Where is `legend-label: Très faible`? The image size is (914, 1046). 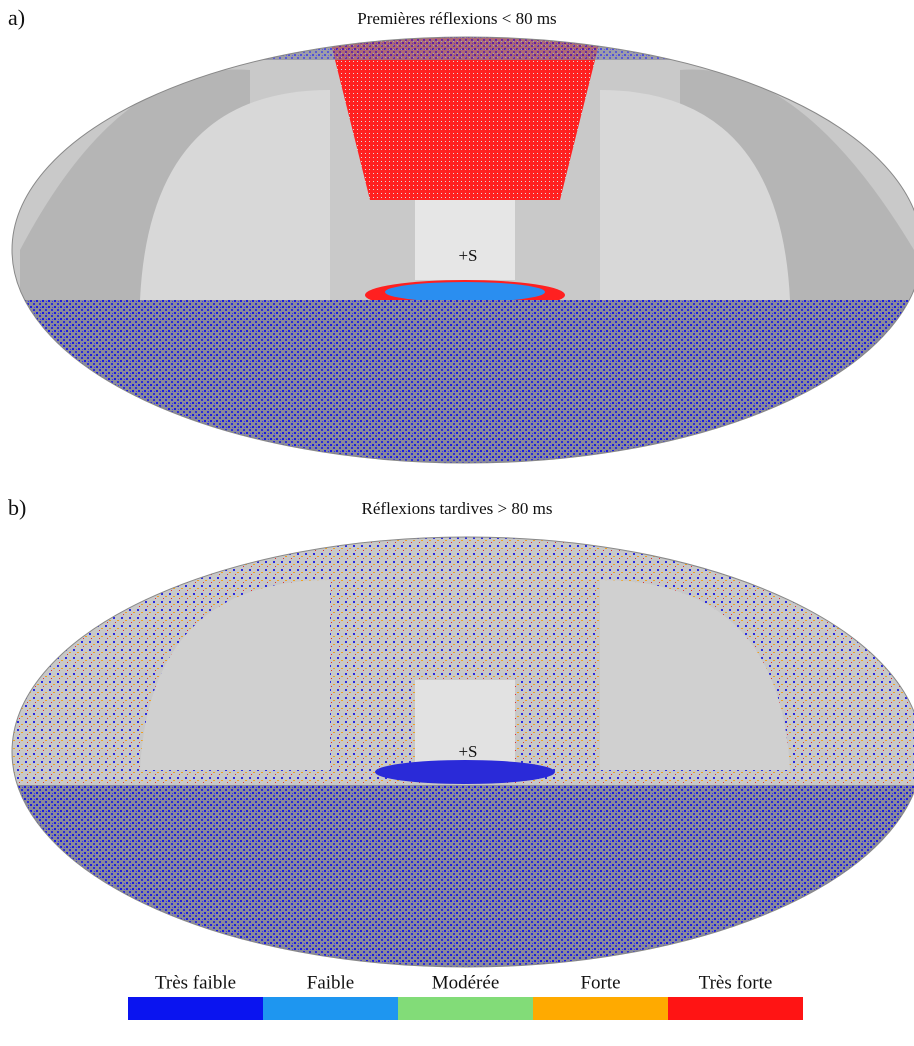
legend-label: Très faible is located at coordinates (195, 982).